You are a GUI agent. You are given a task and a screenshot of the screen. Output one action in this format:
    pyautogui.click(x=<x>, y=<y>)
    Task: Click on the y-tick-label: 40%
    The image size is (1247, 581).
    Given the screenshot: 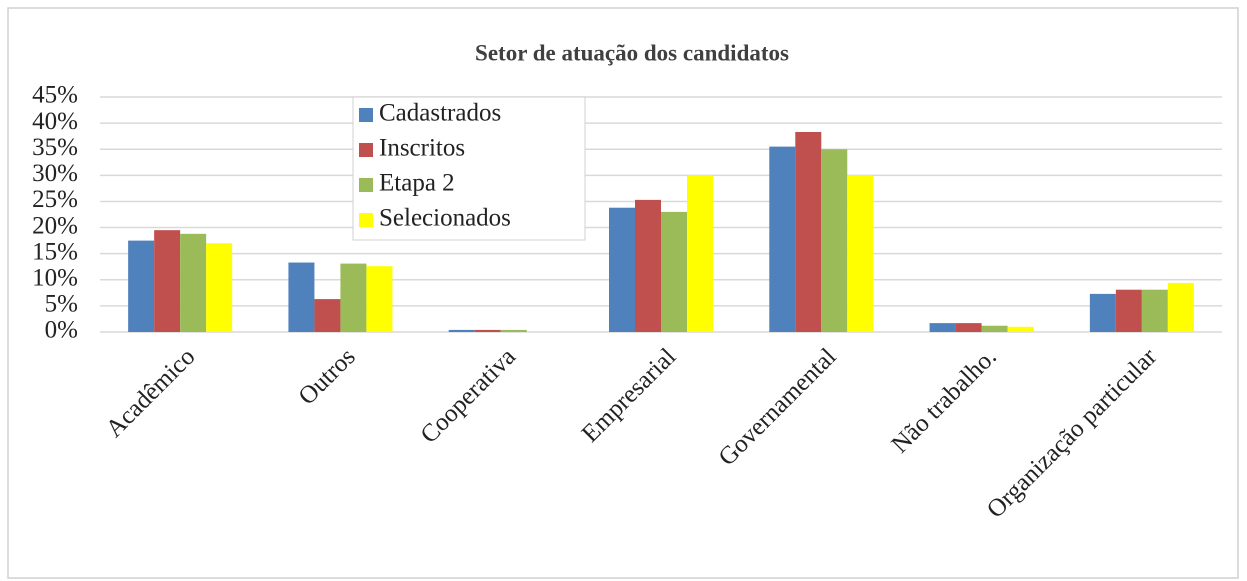 What is the action you would take?
    pyautogui.click(x=55, y=121)
    